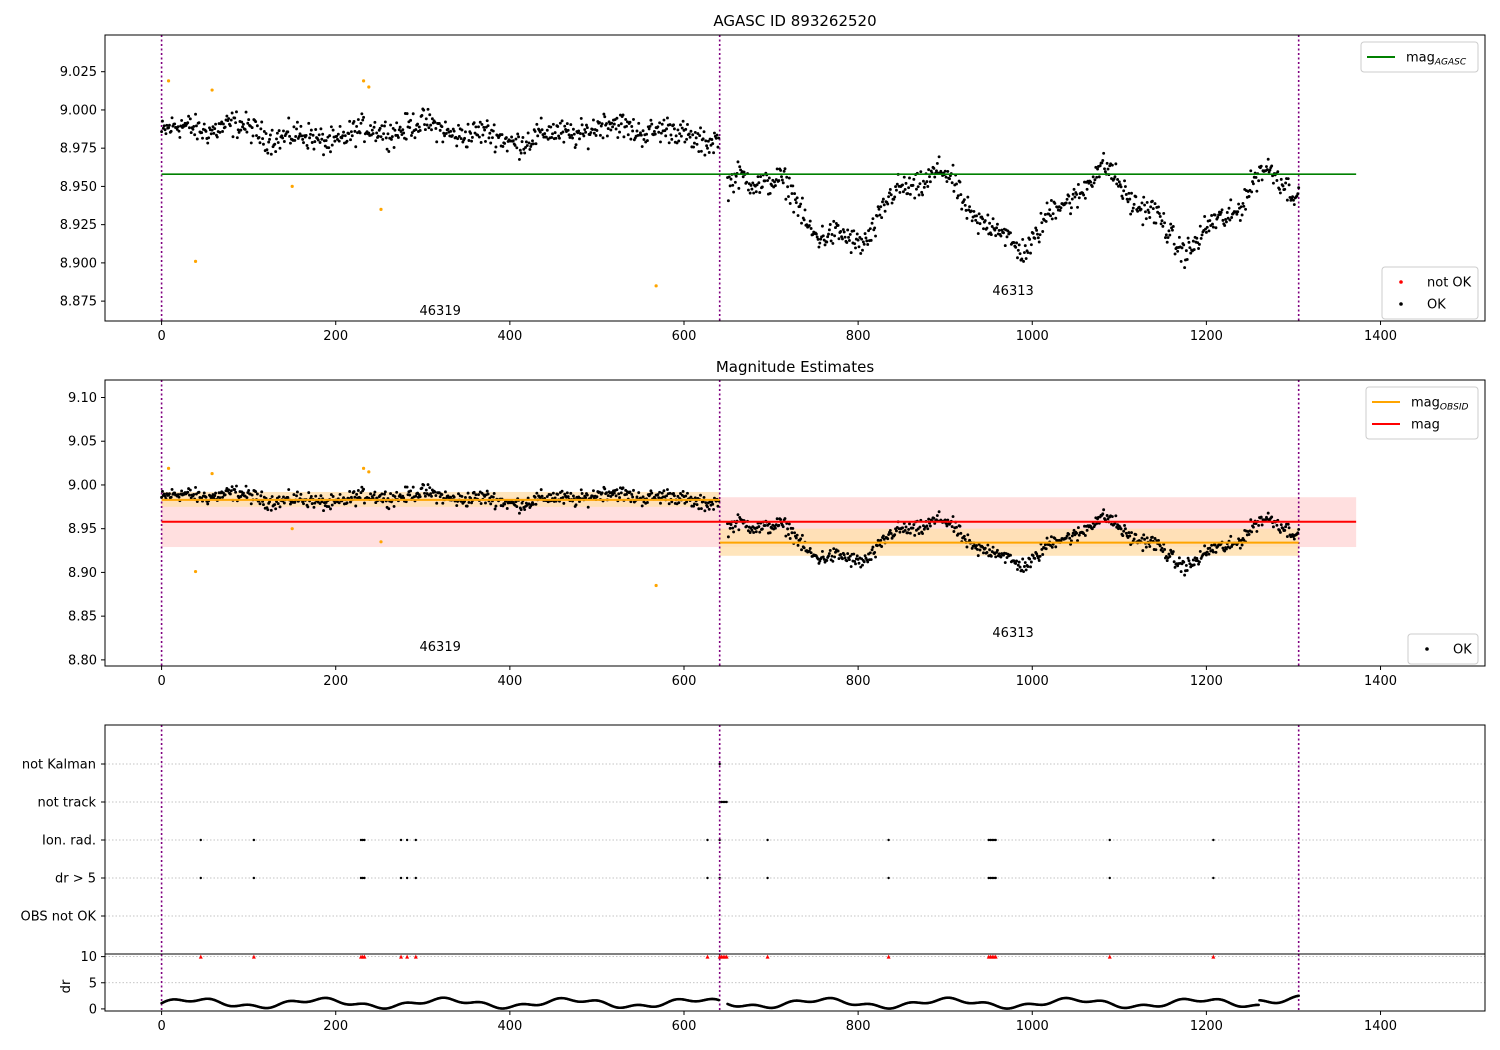 The image size is (1500, 1050). I want to click on y-tick-label: 8.925, so click(78, 225).